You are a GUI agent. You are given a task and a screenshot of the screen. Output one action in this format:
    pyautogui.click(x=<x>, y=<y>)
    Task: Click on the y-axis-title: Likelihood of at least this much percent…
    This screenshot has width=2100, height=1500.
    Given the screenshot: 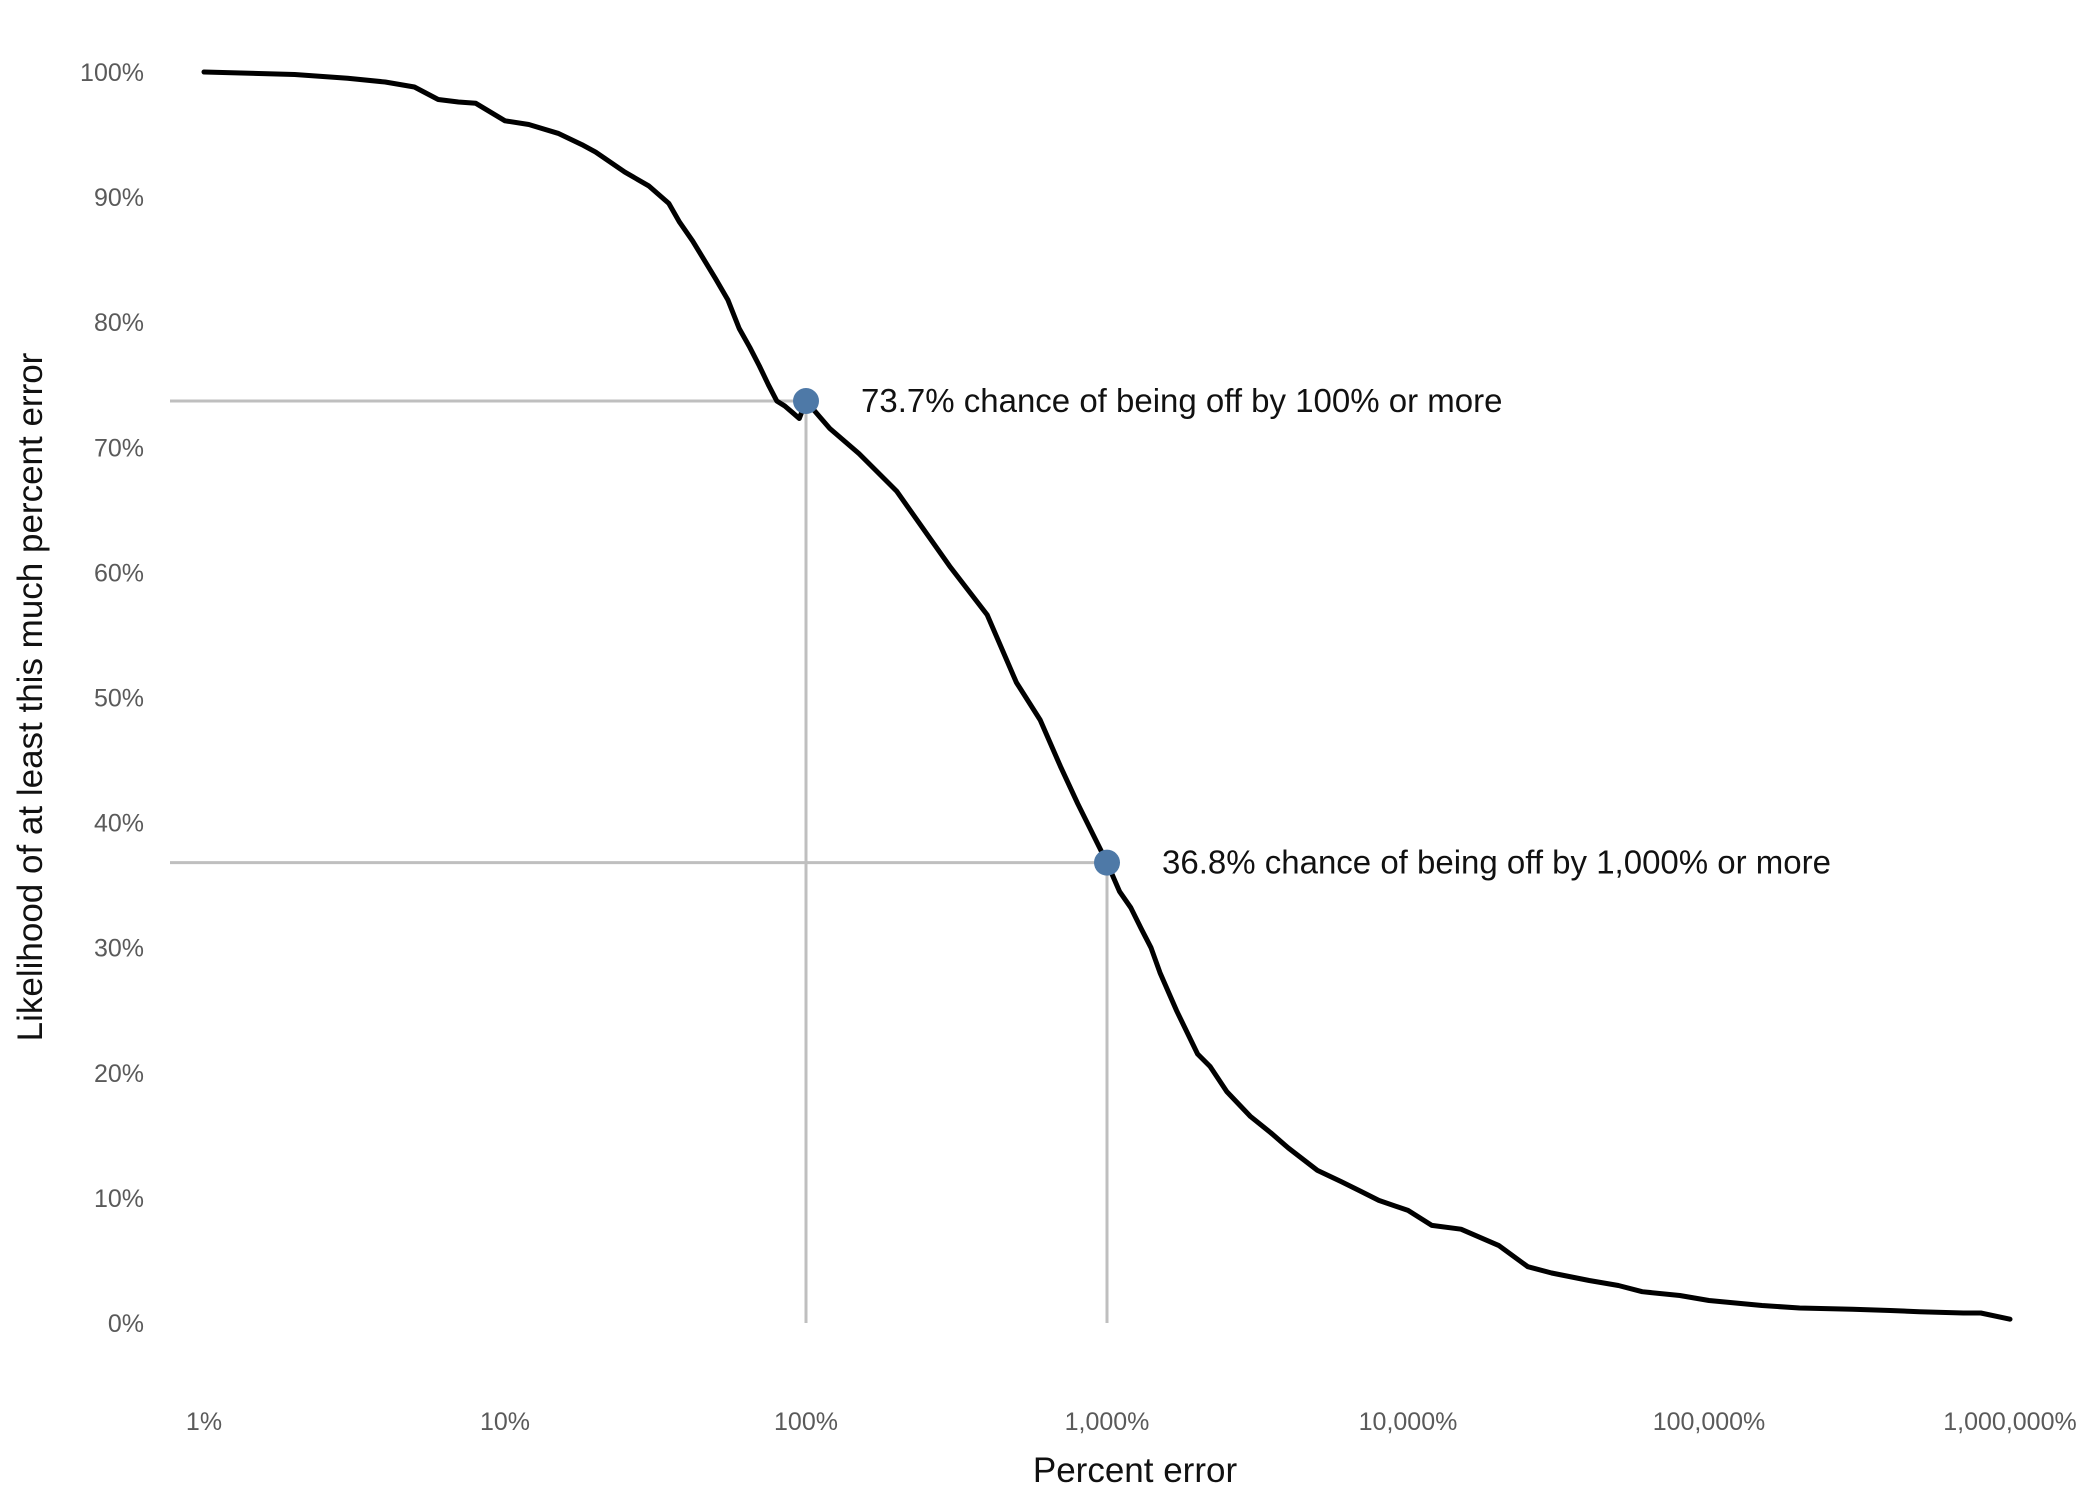 What is the action you would take?
    pyautogui.click(x=30, y=696)
    